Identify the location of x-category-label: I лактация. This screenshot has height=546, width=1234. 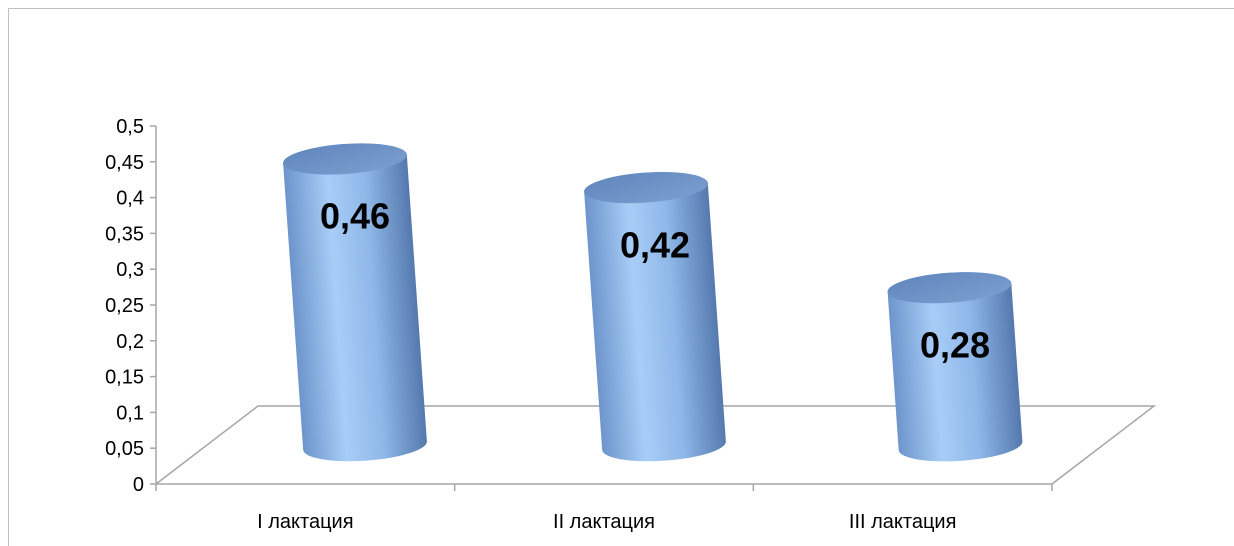
(305, 522).